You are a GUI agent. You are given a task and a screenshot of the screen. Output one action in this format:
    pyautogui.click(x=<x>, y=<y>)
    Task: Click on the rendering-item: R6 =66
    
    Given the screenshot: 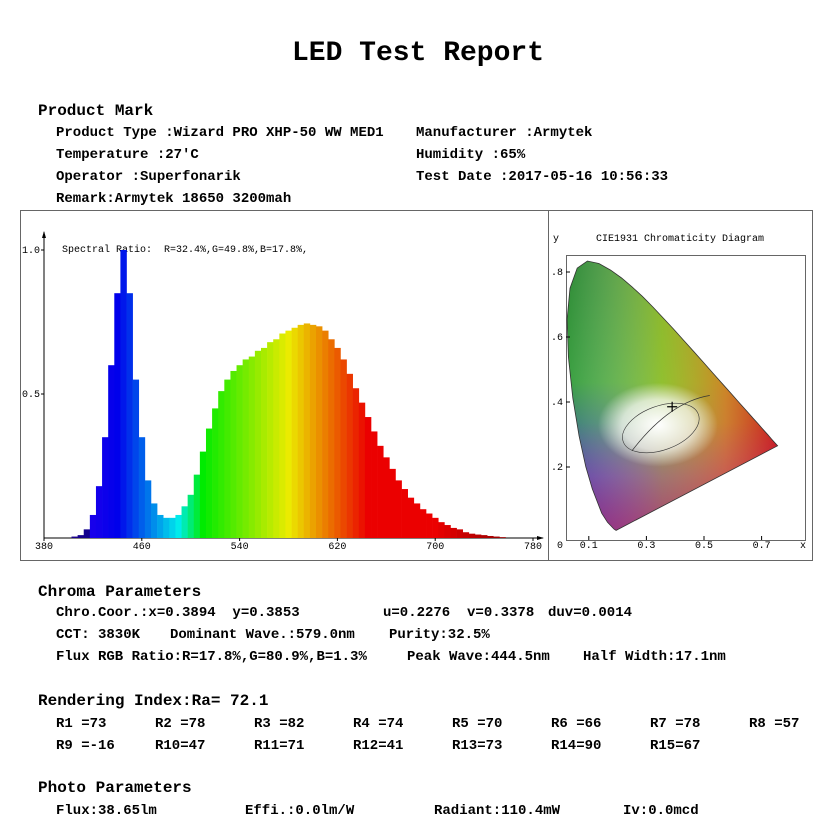 What is the action you would take?
    pyautogui.click(x=576, y=724)
    